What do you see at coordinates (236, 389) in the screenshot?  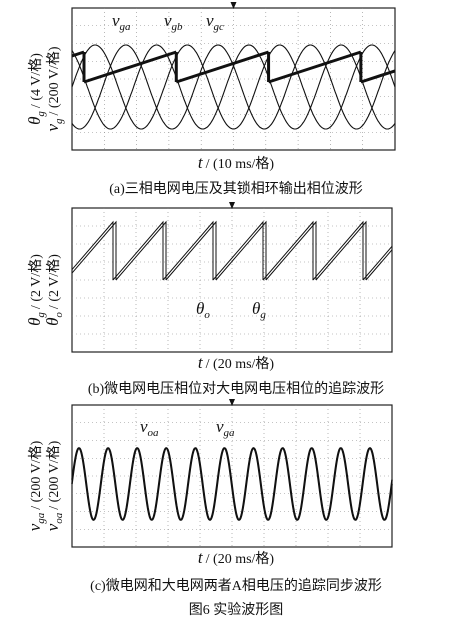 I see `caption: (b)微电网电压相位对大电网电压相位的追踪波形` at bounding box center [236, 389].